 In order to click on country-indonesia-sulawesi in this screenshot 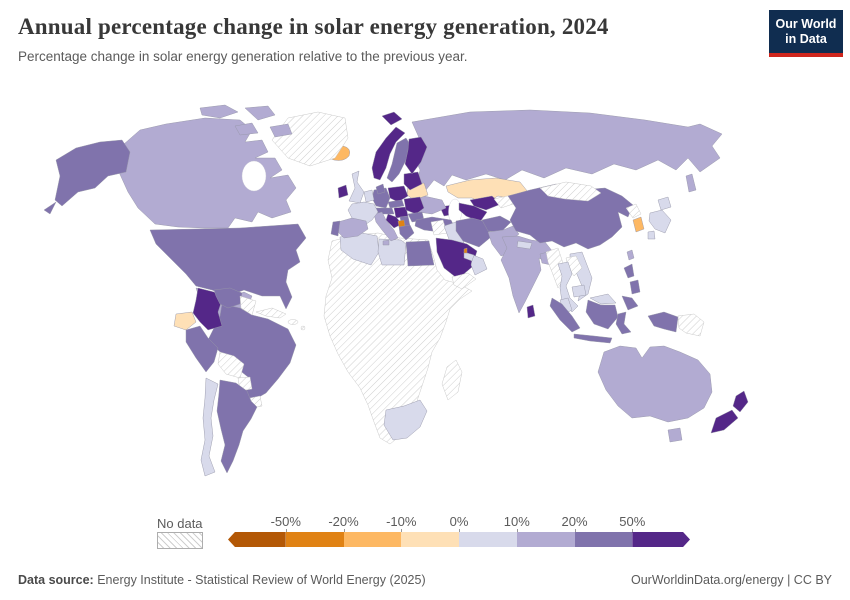, I will do `click(623, 323)`.